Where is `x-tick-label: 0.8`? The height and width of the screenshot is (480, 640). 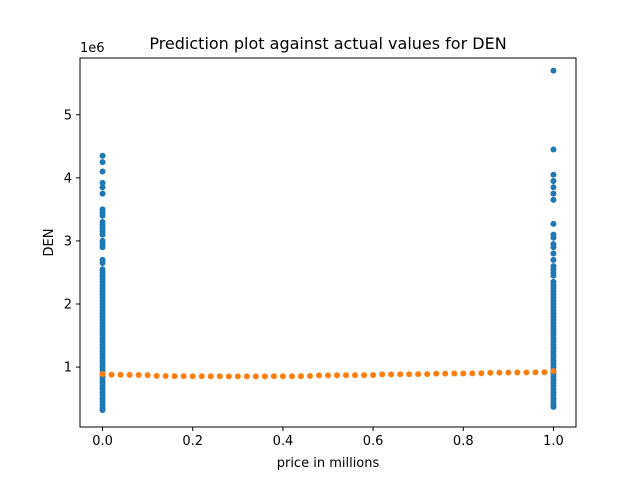 x-tick-label: 0.8 is located at coordinates (463, 441).